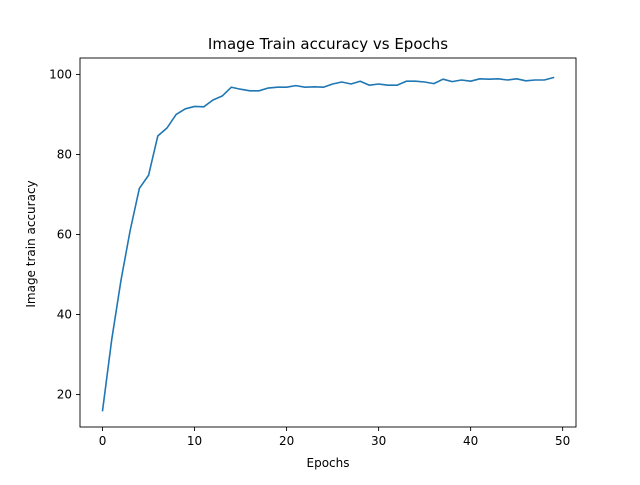 This screenshot has height=485, width=640. Describe the element at coordinates (378, 441) in the screenshot. I see `x-tick-label: 30` at that location.